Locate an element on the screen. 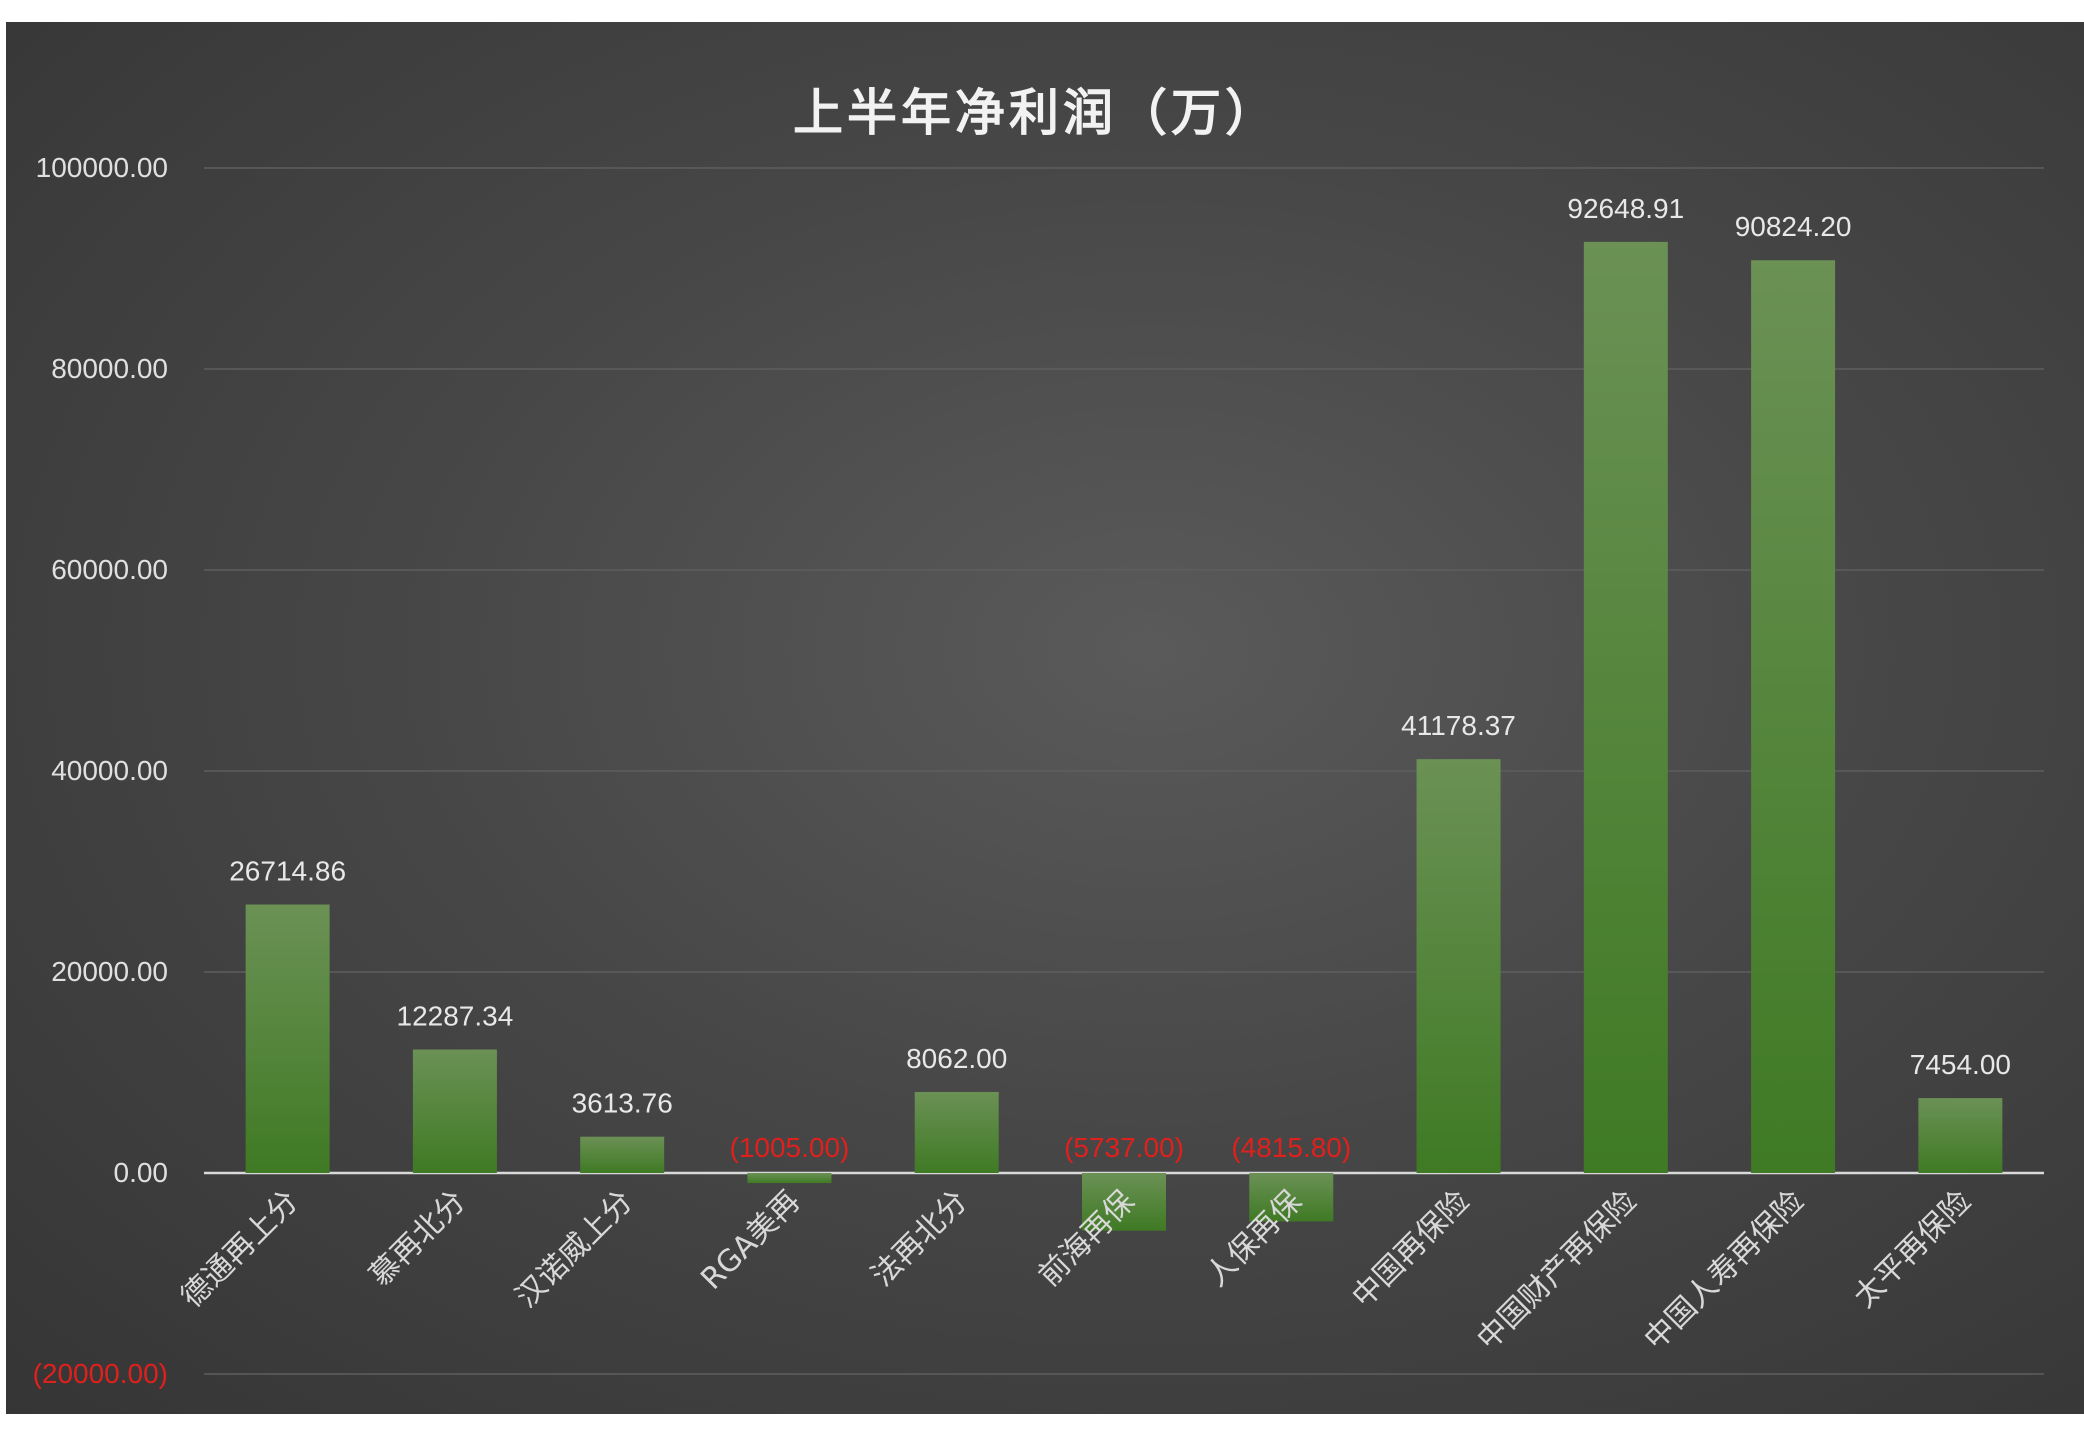 This screenshot has width=2084, height=1436. y-tick-label: 20000.00 is located at coordinates (109, 971).